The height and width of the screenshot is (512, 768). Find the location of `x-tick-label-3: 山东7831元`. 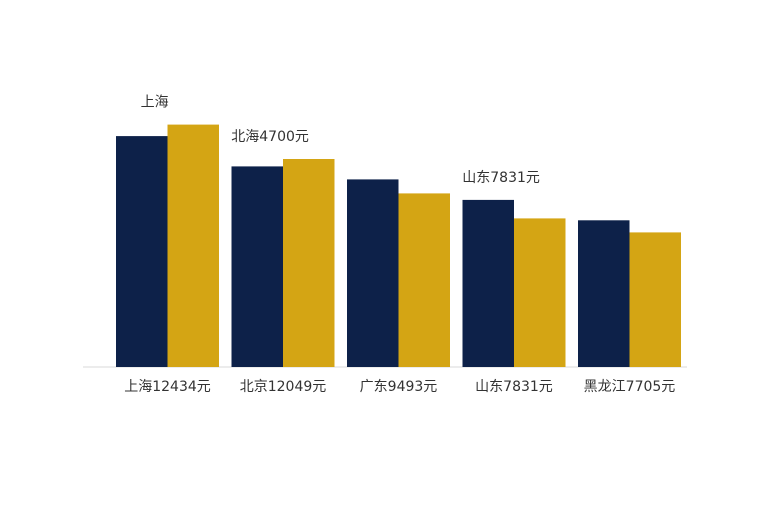

x-tick-label-3: 山东7831元 is located at coordinates (514, 387).